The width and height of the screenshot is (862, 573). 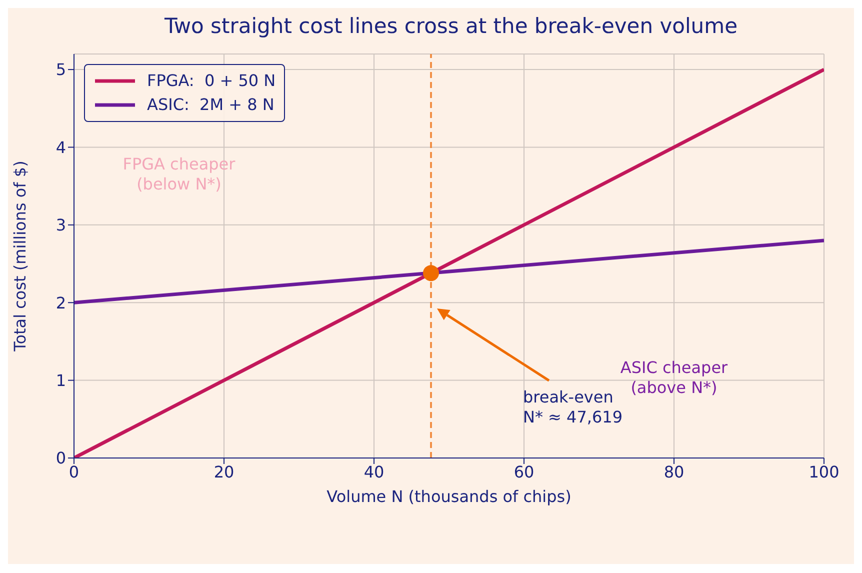 What do you see at coordinates (210, 105) in the screenshot?
I see `legend-label: ASIC: 2M + 8 N` at bounding box center [210, 105].